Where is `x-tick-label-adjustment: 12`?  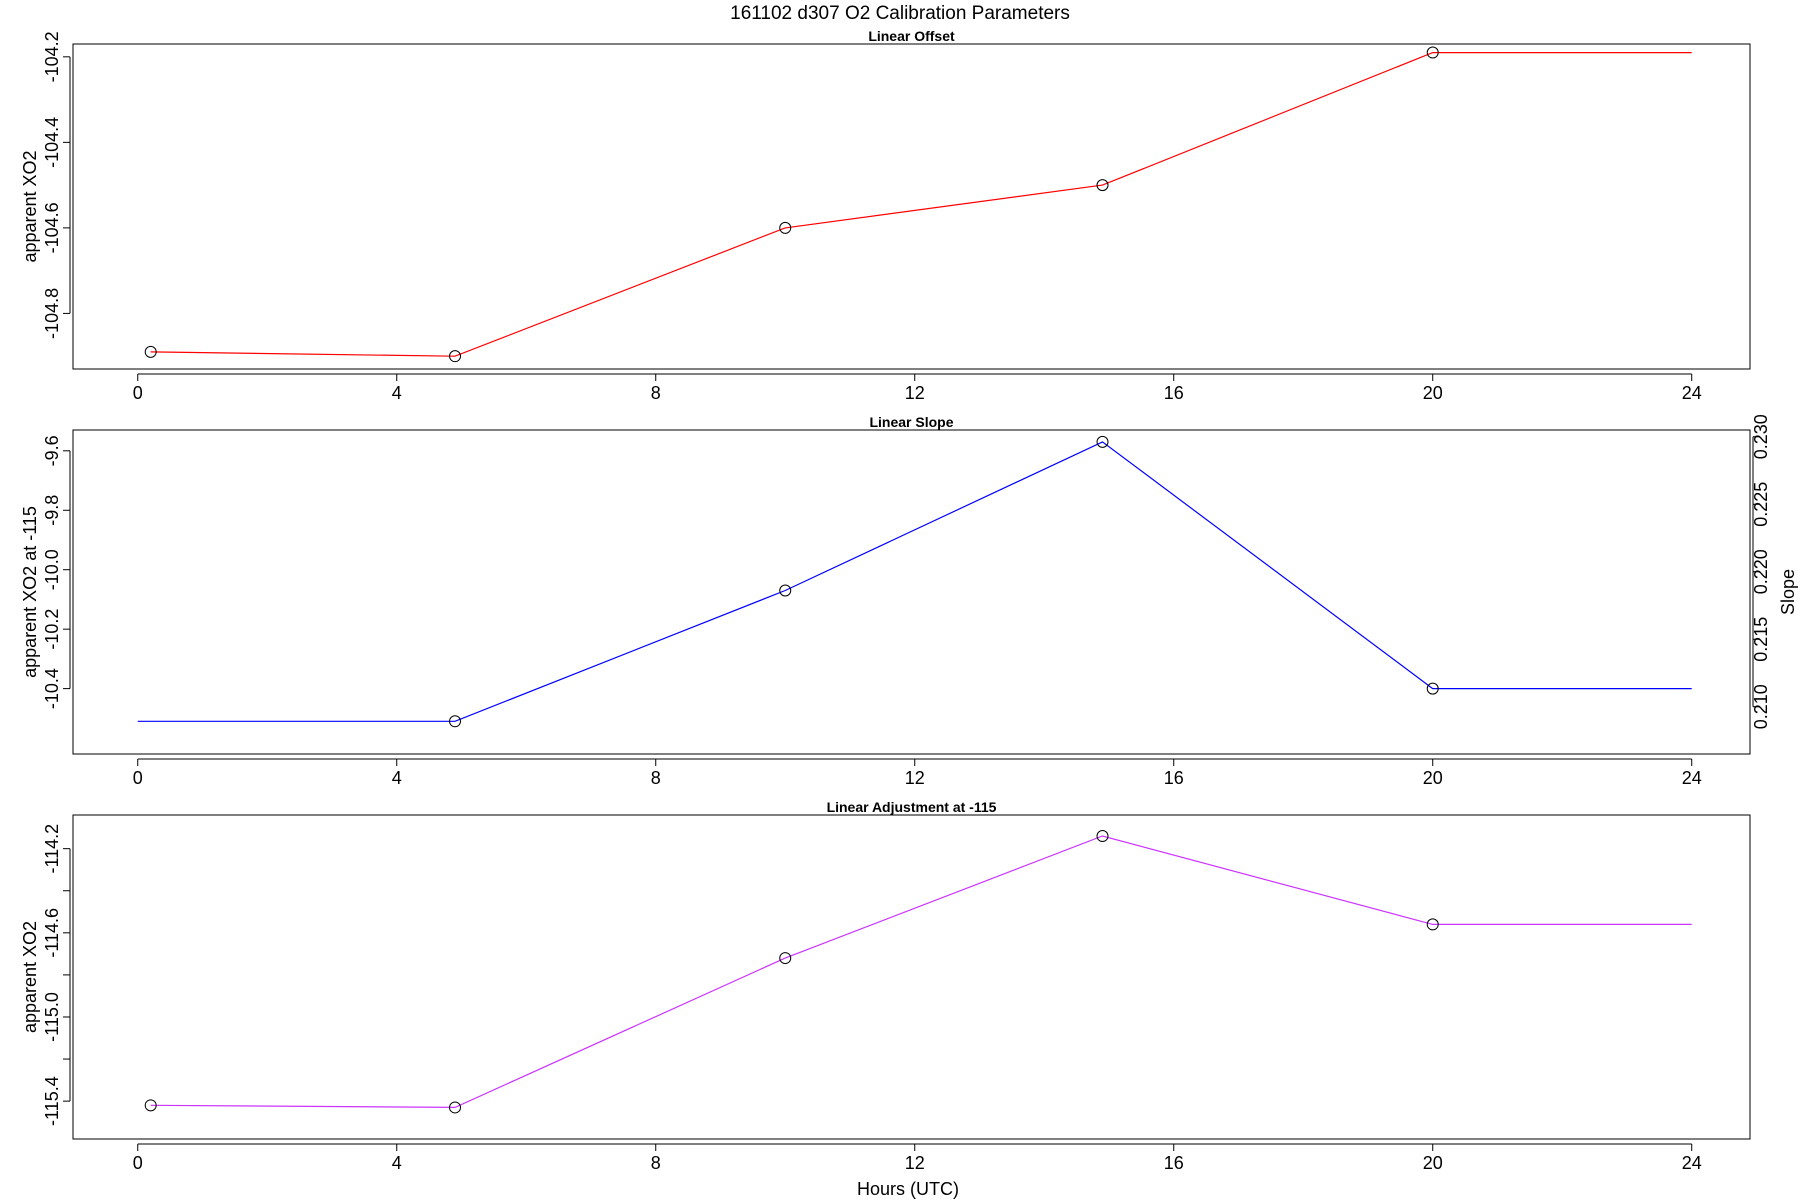 x-tick-label-adjustment: 12 is located at coordinates (915, 1163).